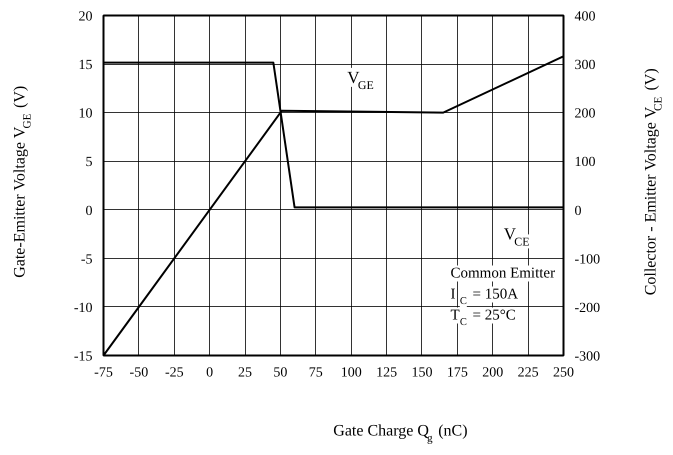  What do you see at coordinates (587, 357) in the screenshot?
I see `y2-tick-label: -300` at bounding box center [587, 357].